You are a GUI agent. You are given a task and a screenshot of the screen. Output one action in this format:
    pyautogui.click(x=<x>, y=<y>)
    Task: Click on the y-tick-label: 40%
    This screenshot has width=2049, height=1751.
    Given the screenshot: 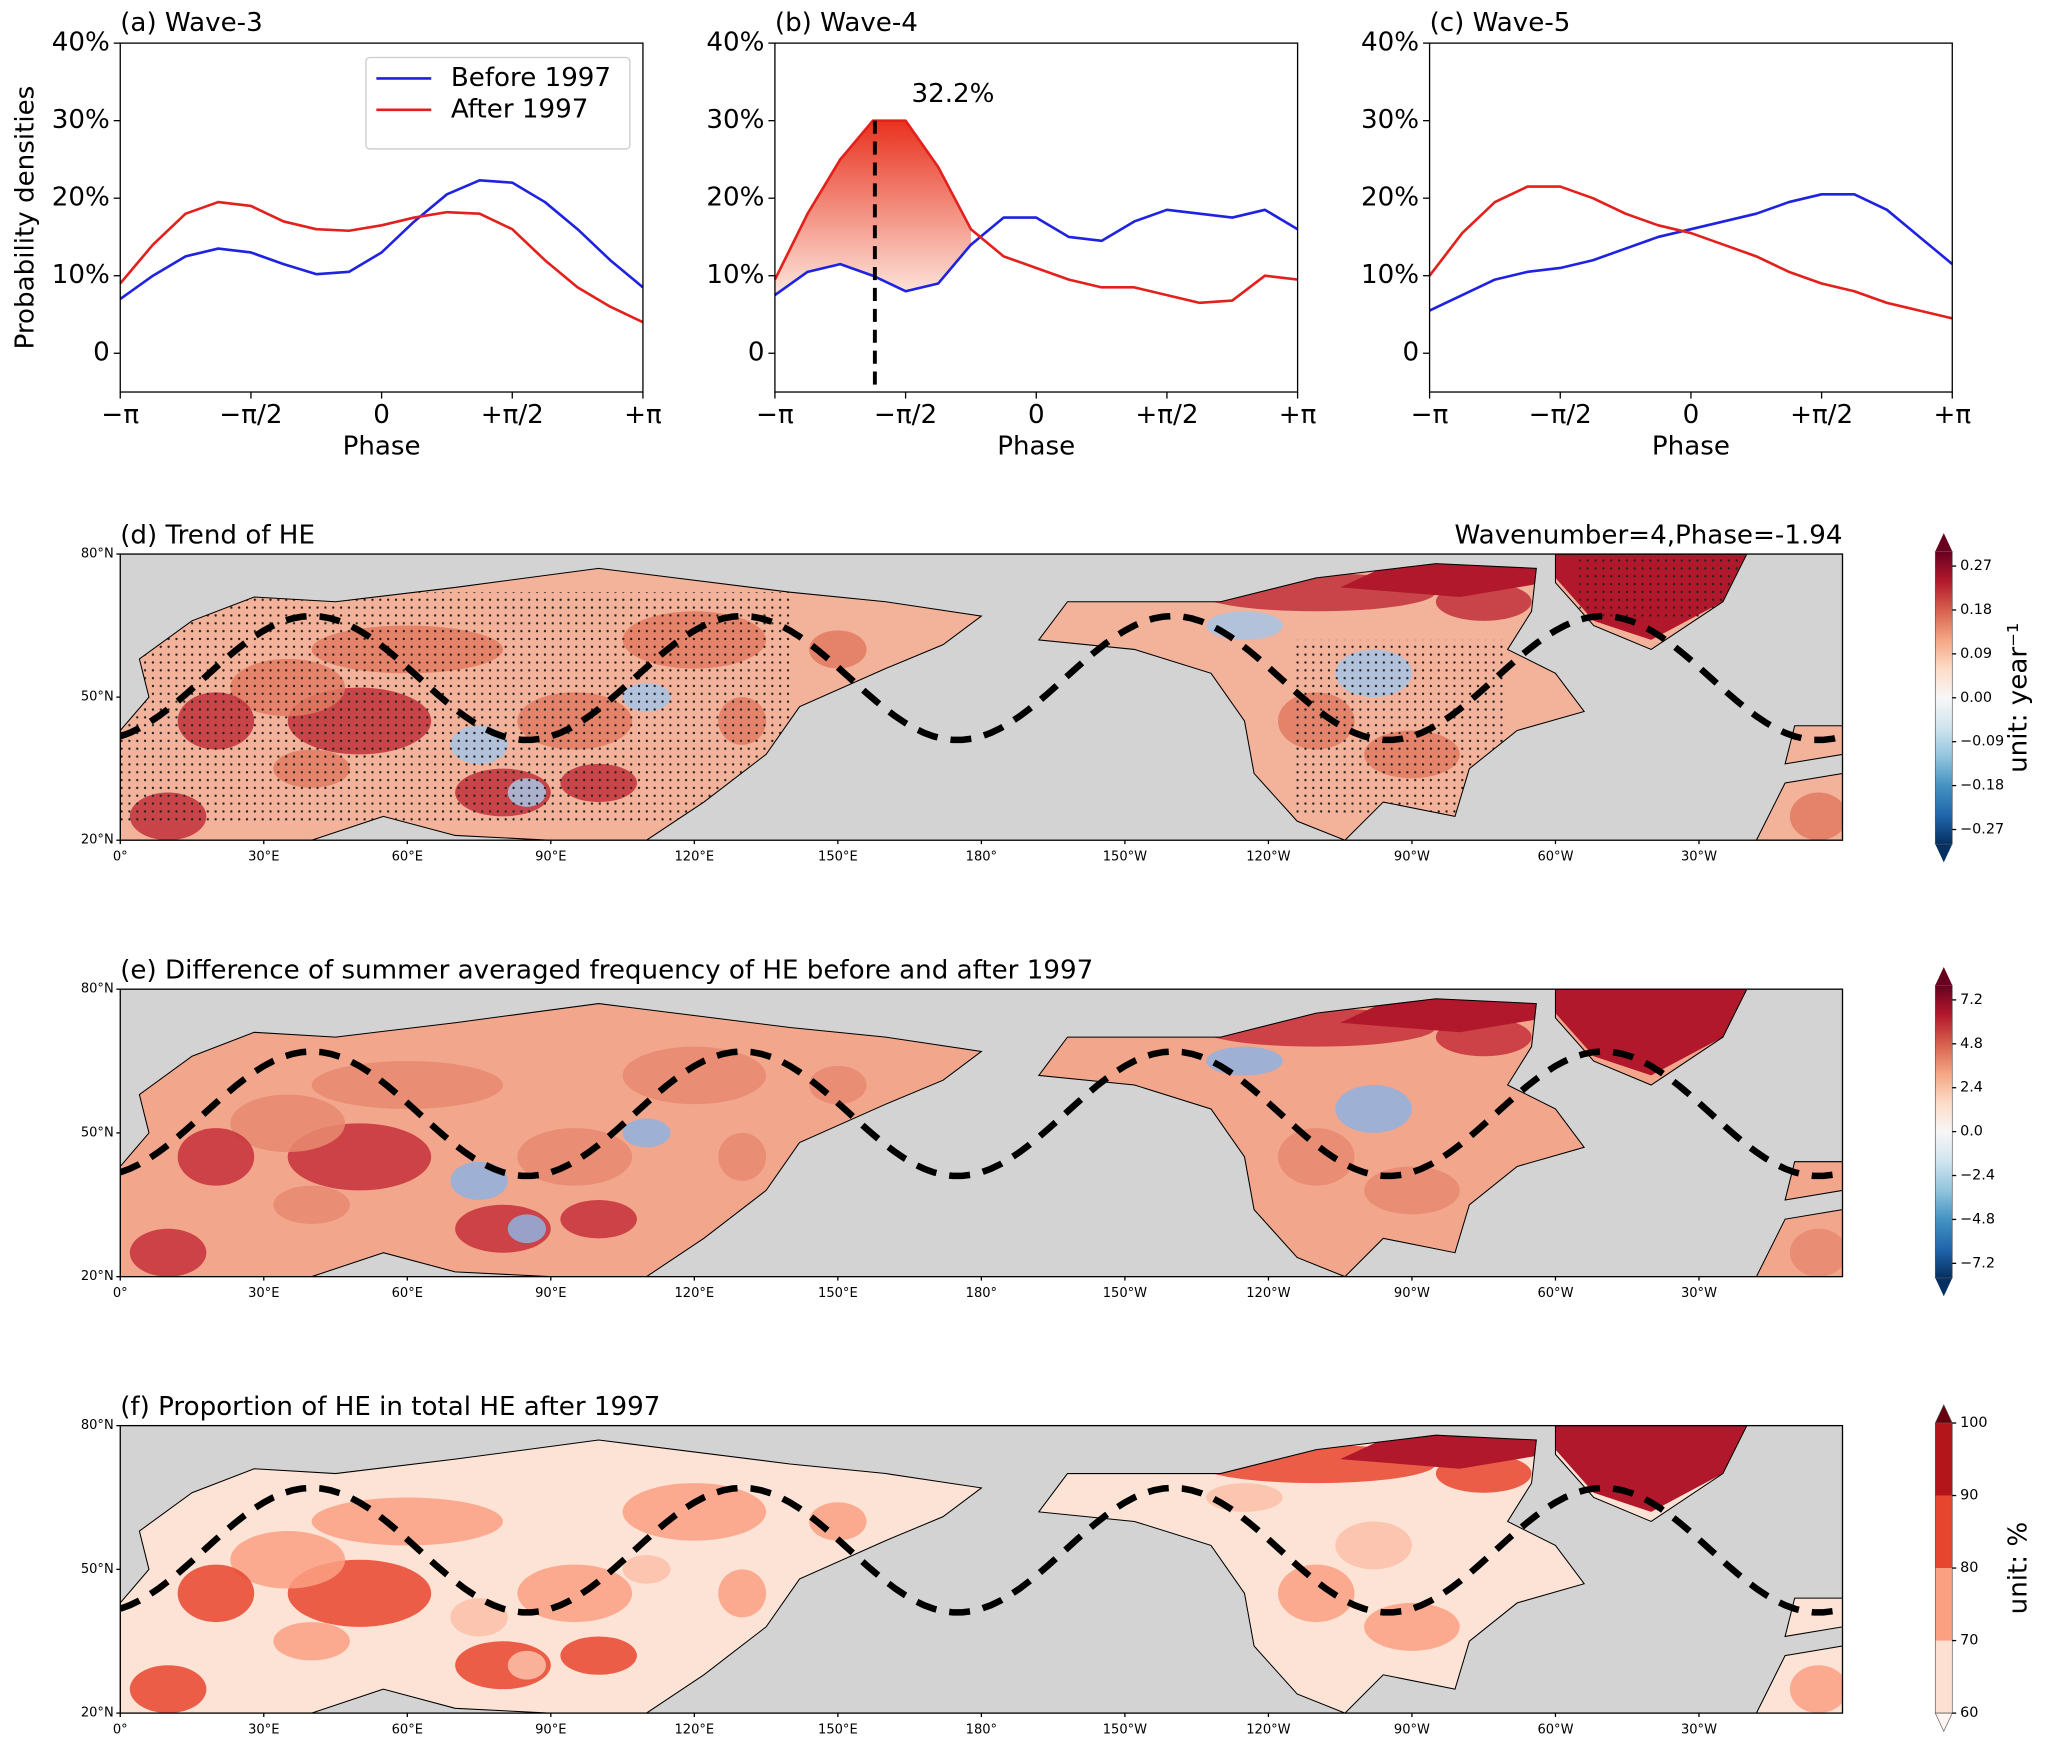 What is the action you would take?
    pyautogui.click(x=735, y=43)
    